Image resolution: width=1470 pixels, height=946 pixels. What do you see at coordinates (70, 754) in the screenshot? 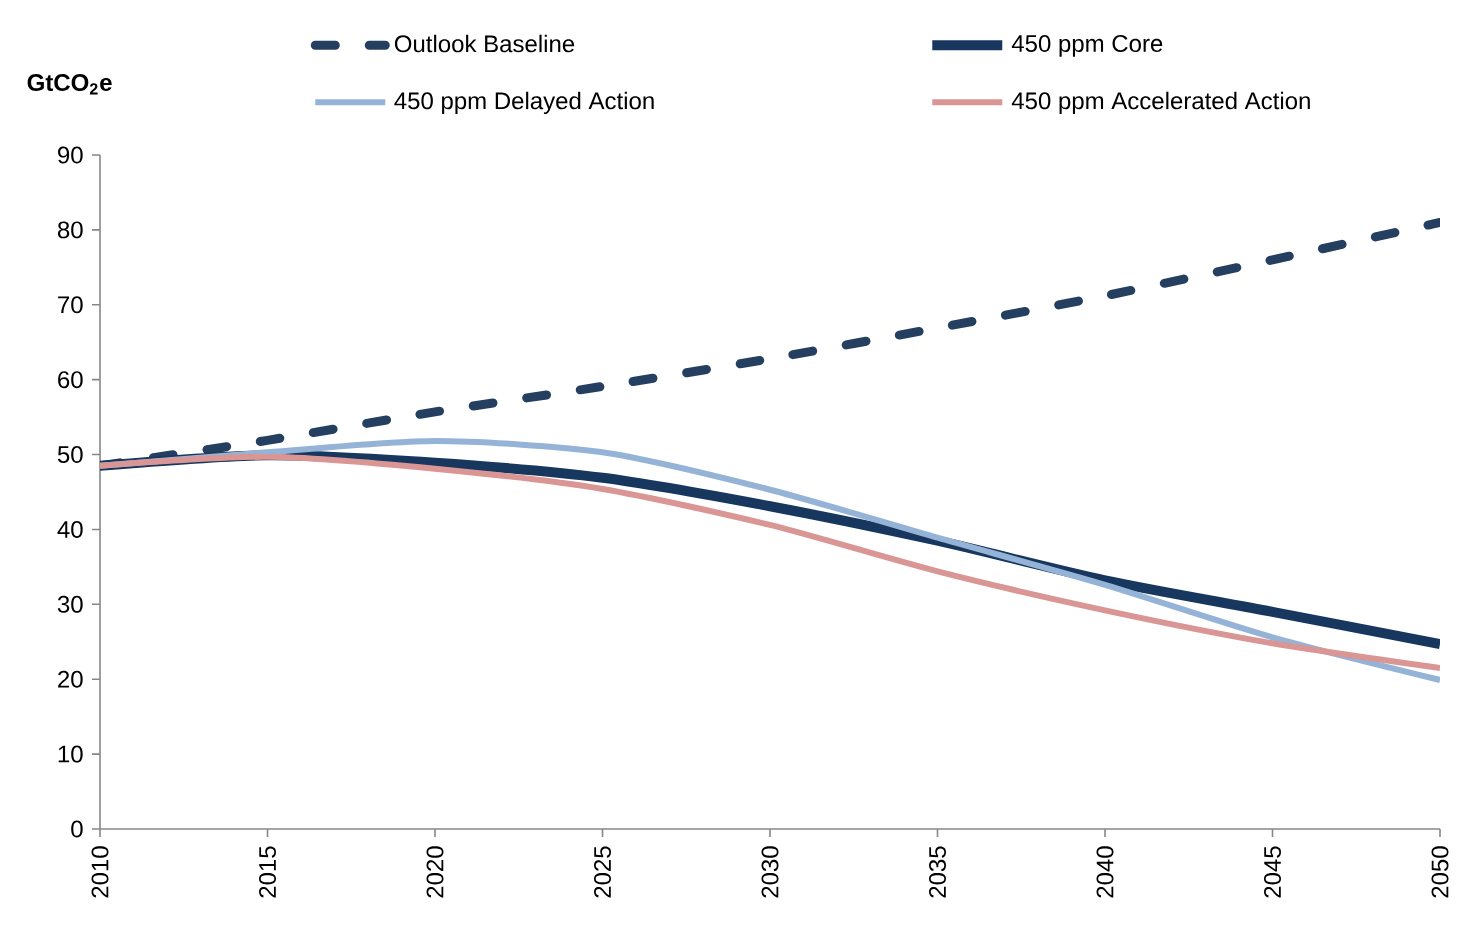
I see `y-tick-label: 10` at bounding box center [70, 754].